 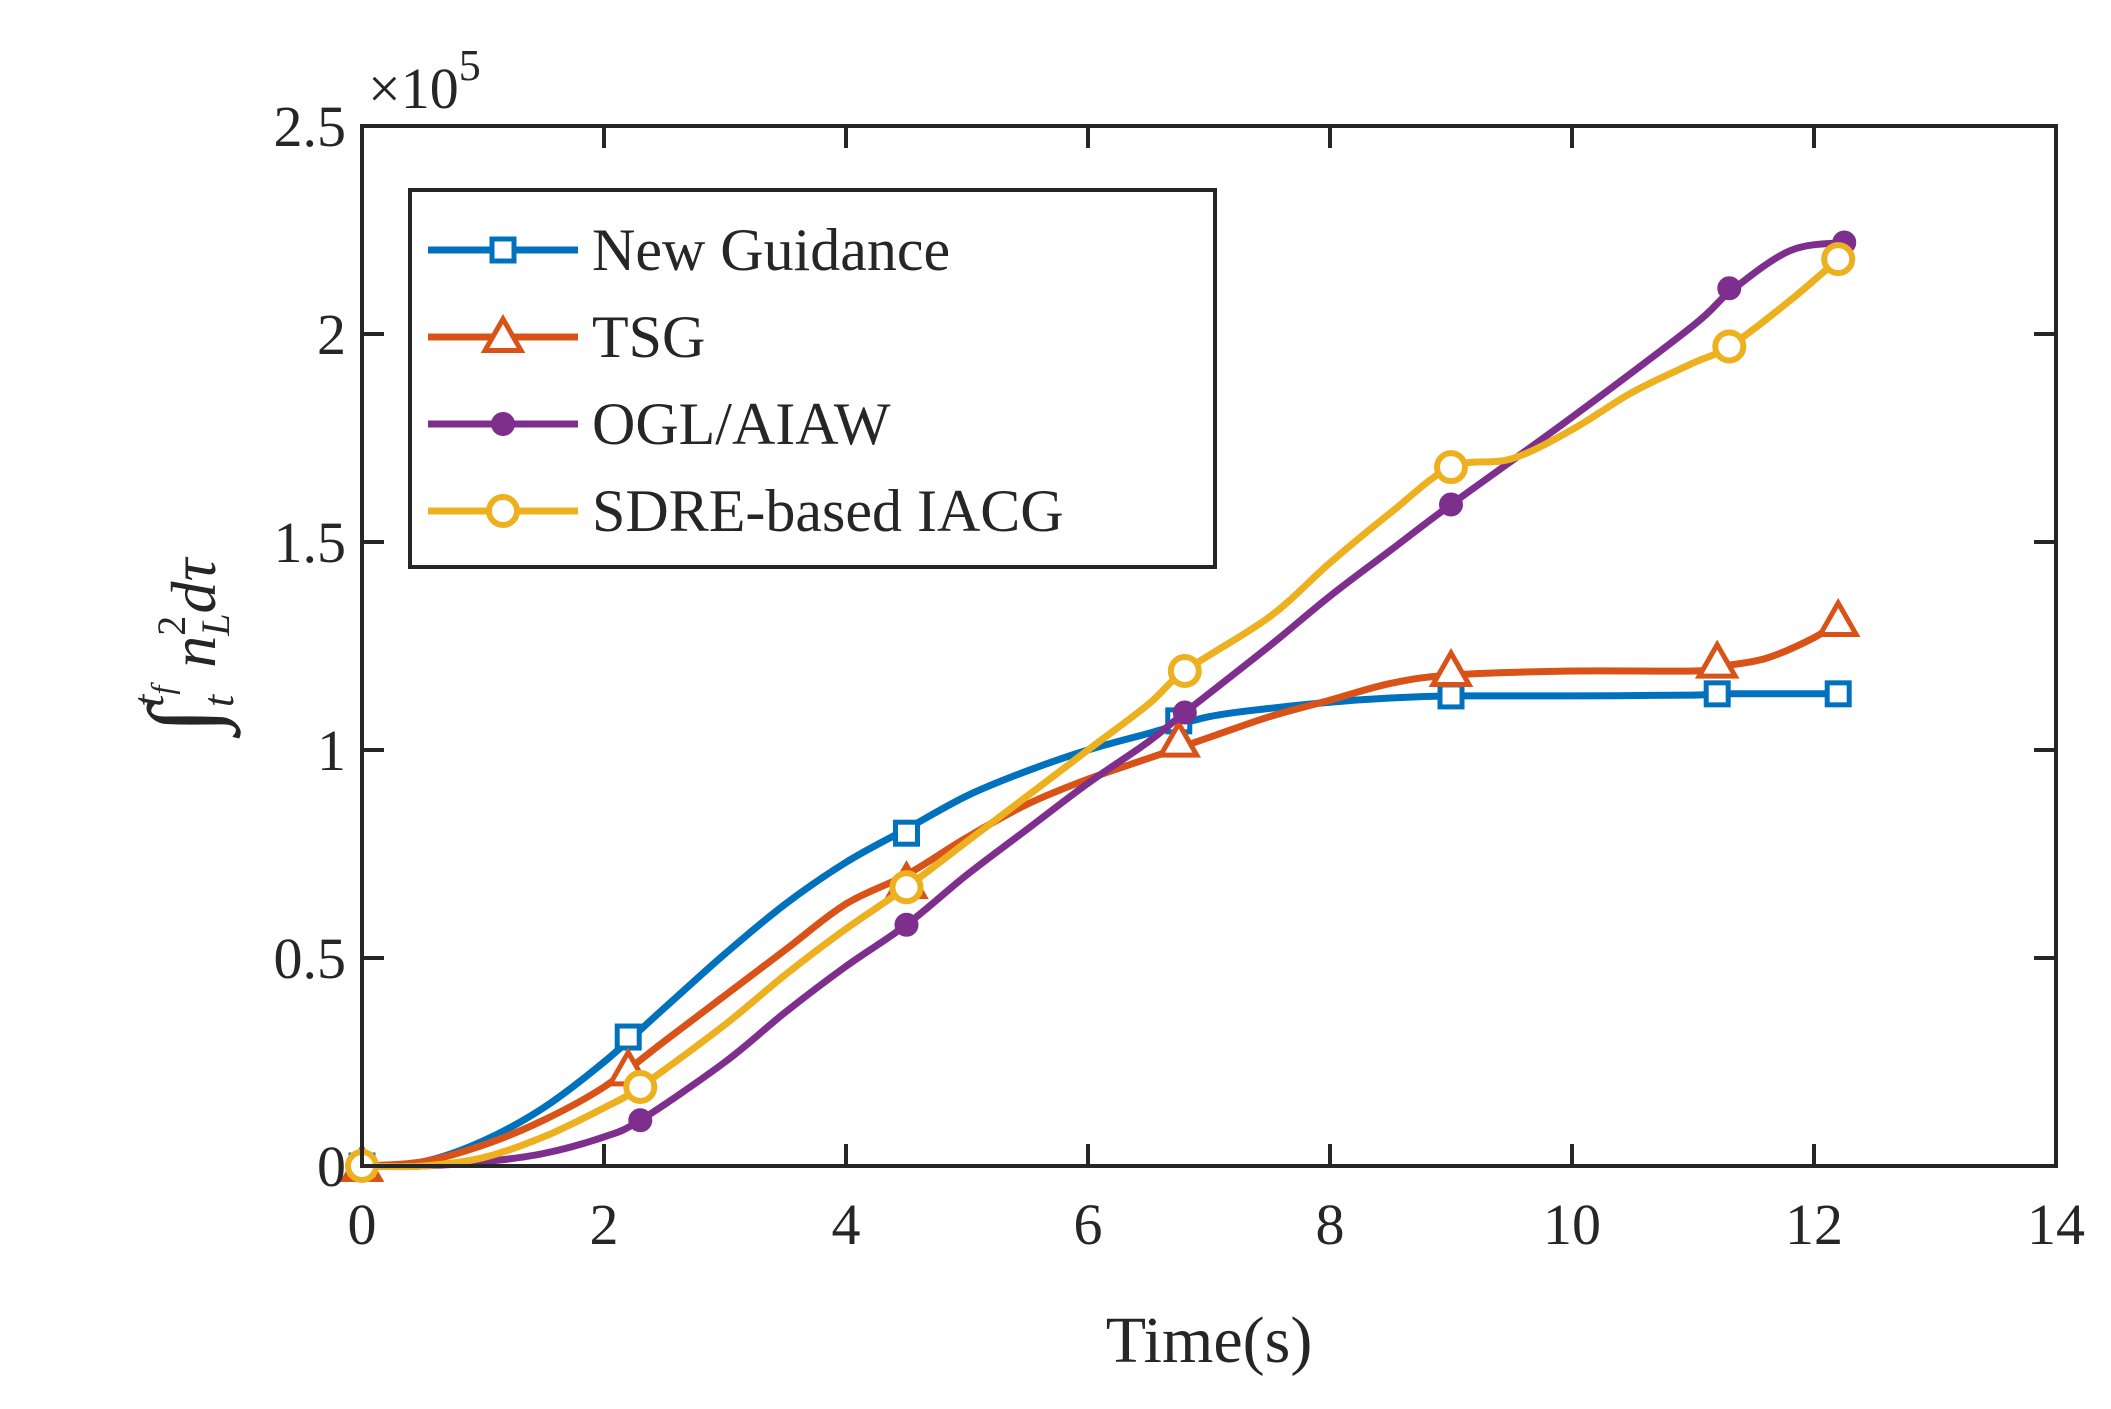 What do you see at coordinates (1088, 1224) in the screenshot?
I see `x-tick-label: 6` at bounding box center [1088, 1224].